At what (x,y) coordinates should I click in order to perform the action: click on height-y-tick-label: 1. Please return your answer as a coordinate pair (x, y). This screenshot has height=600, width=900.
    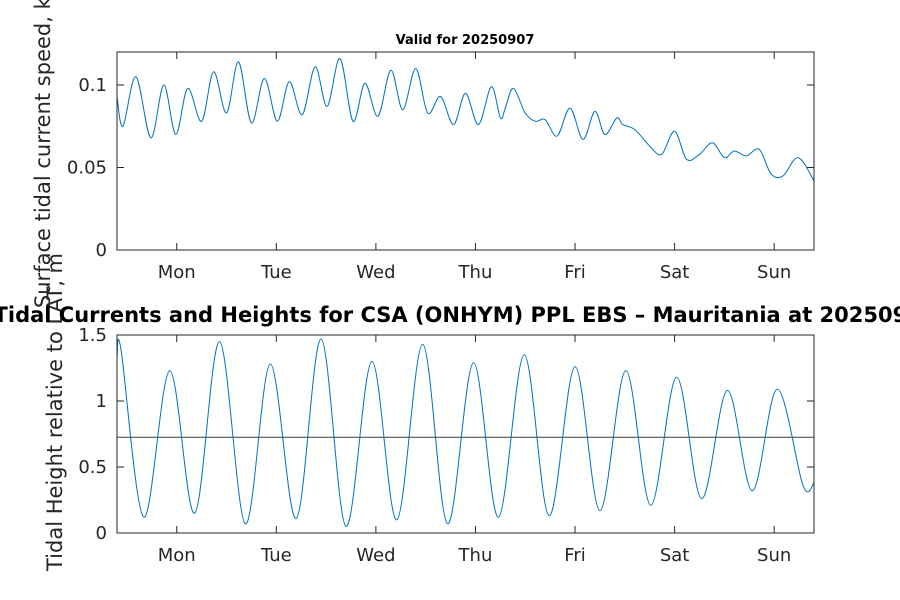
    Looking at the image, I should click on (101, 401).